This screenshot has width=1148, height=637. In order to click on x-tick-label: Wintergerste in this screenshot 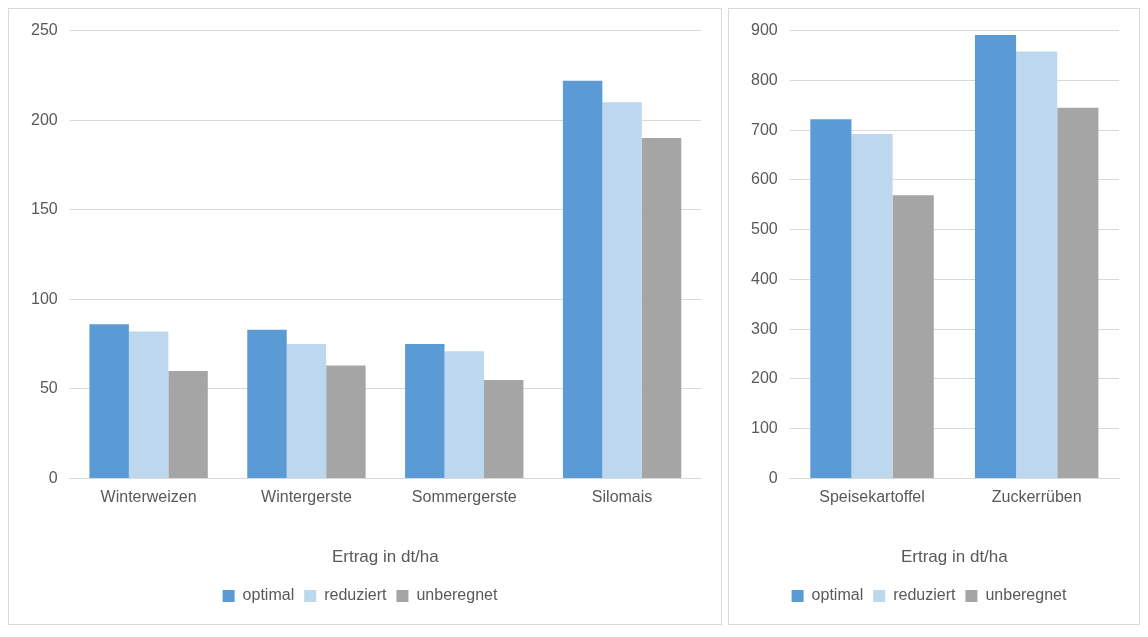, I will do `click(306, 497)`.